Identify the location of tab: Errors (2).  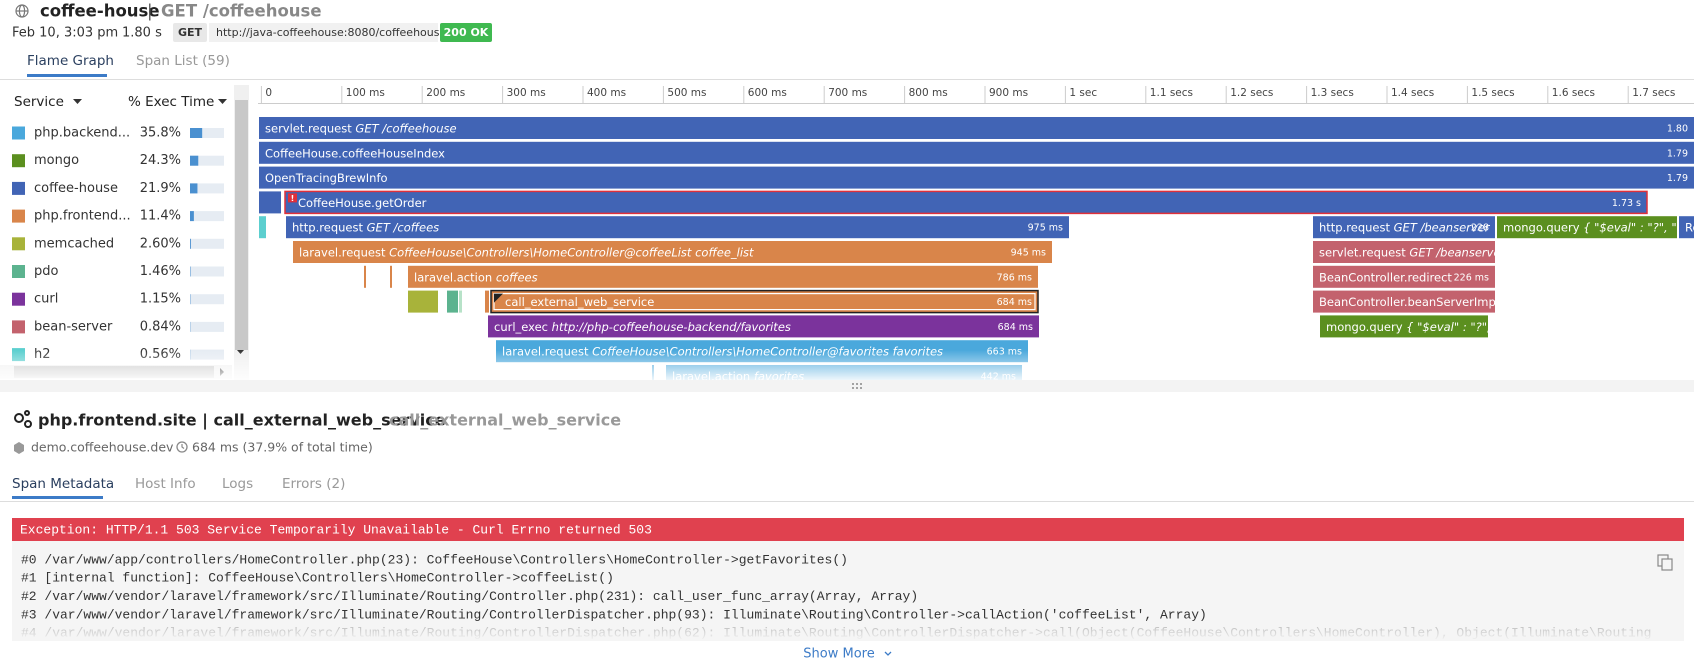
(313, 484).